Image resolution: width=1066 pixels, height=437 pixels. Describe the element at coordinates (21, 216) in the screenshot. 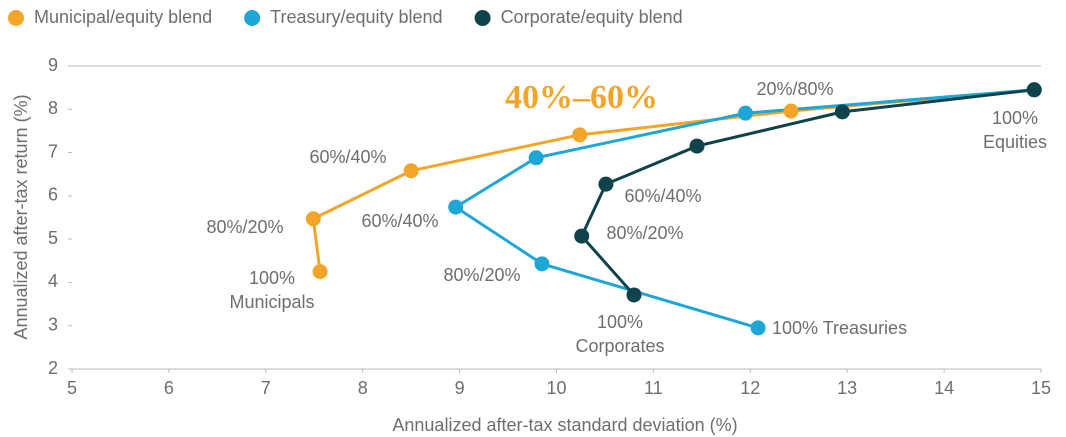

I see `y-axis-label: Annualized after-tax return (%)` at that location.